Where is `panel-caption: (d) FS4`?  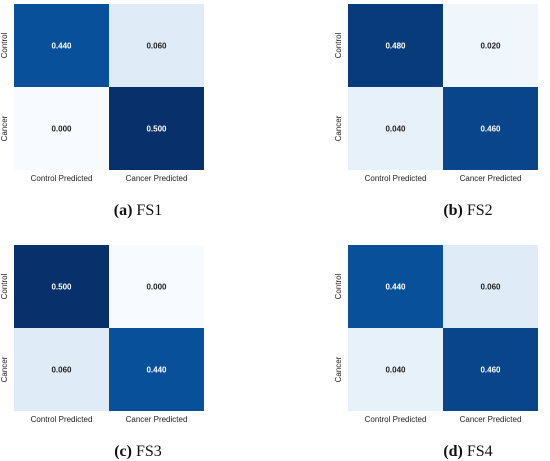
panel-caption: (d) FS4 is located at coordinates (467, 451).